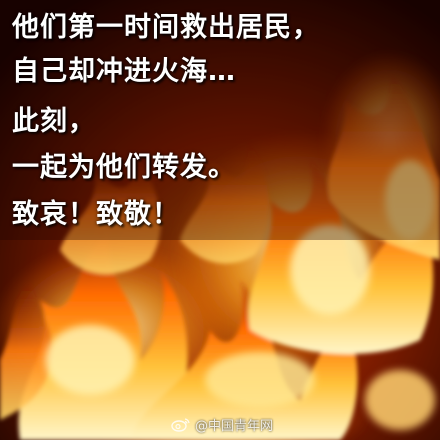 The height and width of the screenshot is (440, 440). What do you see at coordinates (124, 167) in the screenshot?
I see `headline-line-4: 一起为他们转发。` at bounding box center [124, 167].